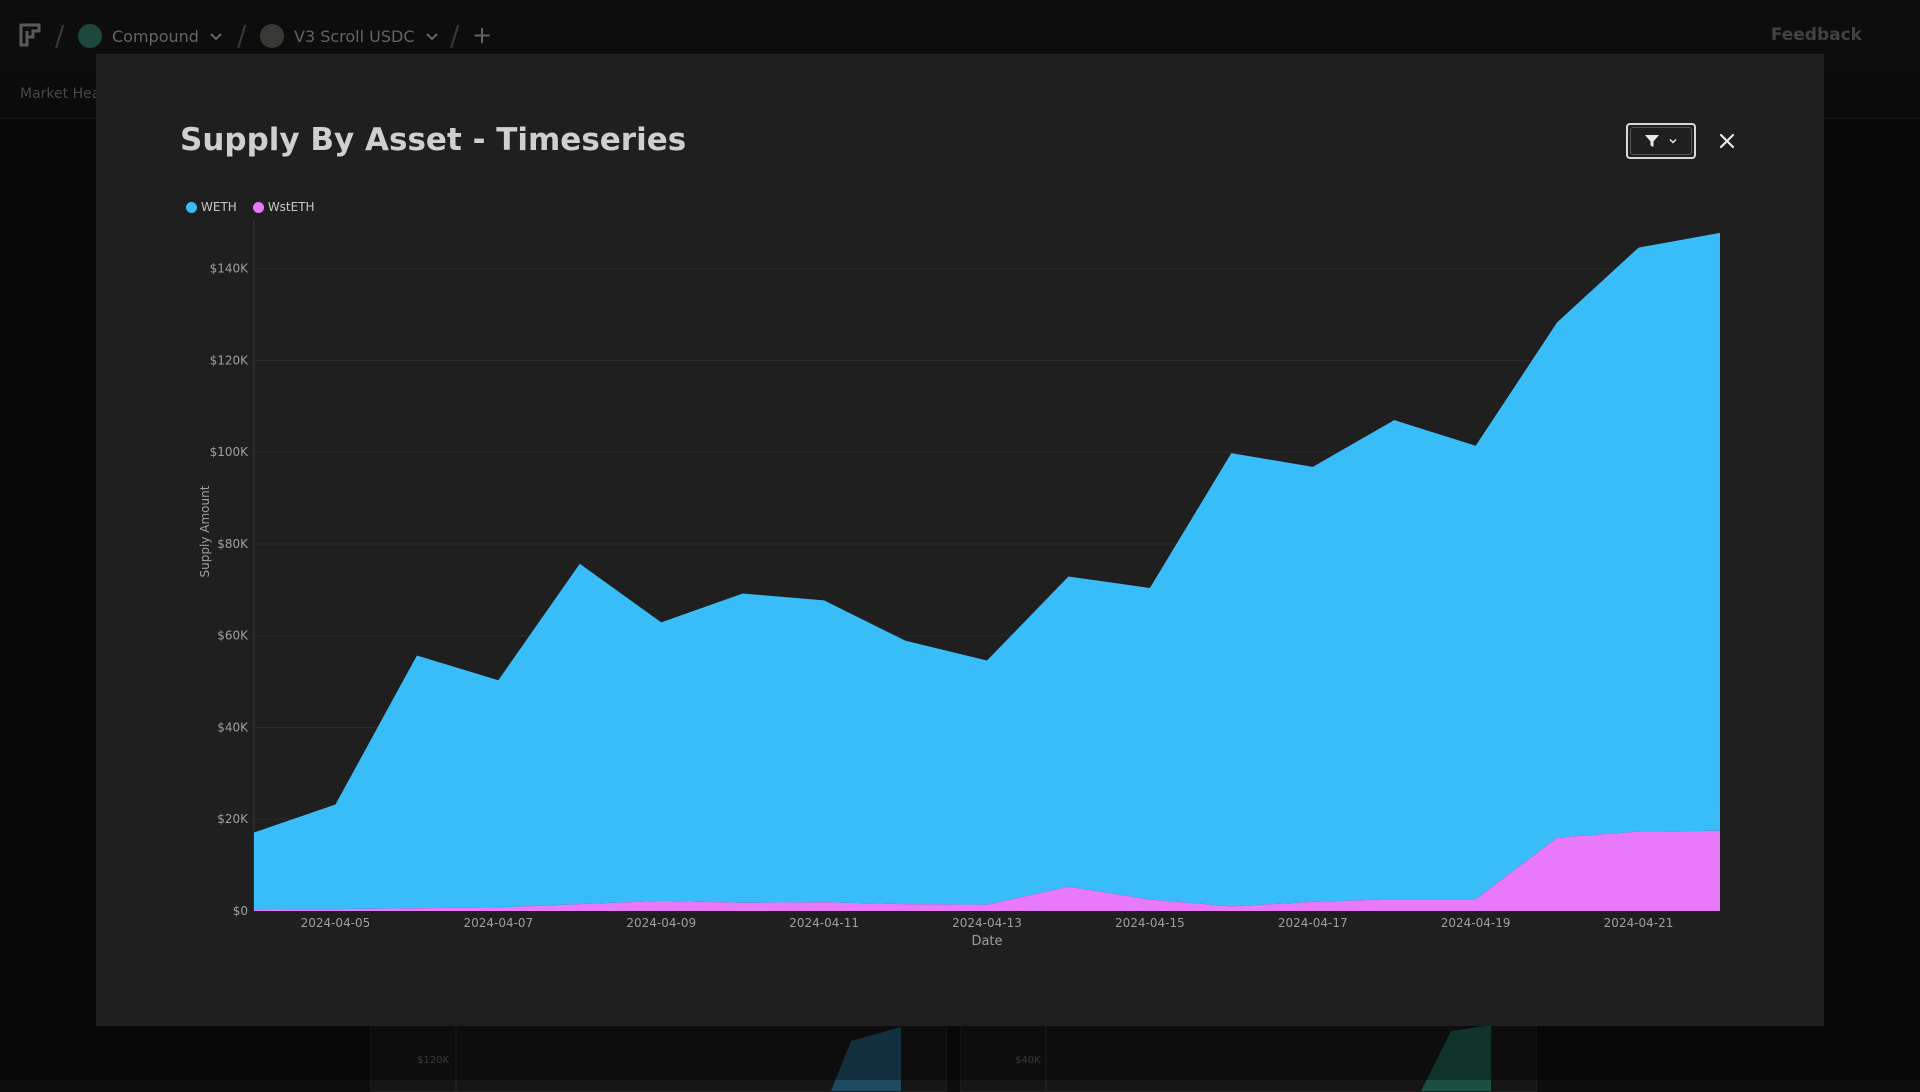  I want to click on legend-label: WstETH, so click(291, 207).